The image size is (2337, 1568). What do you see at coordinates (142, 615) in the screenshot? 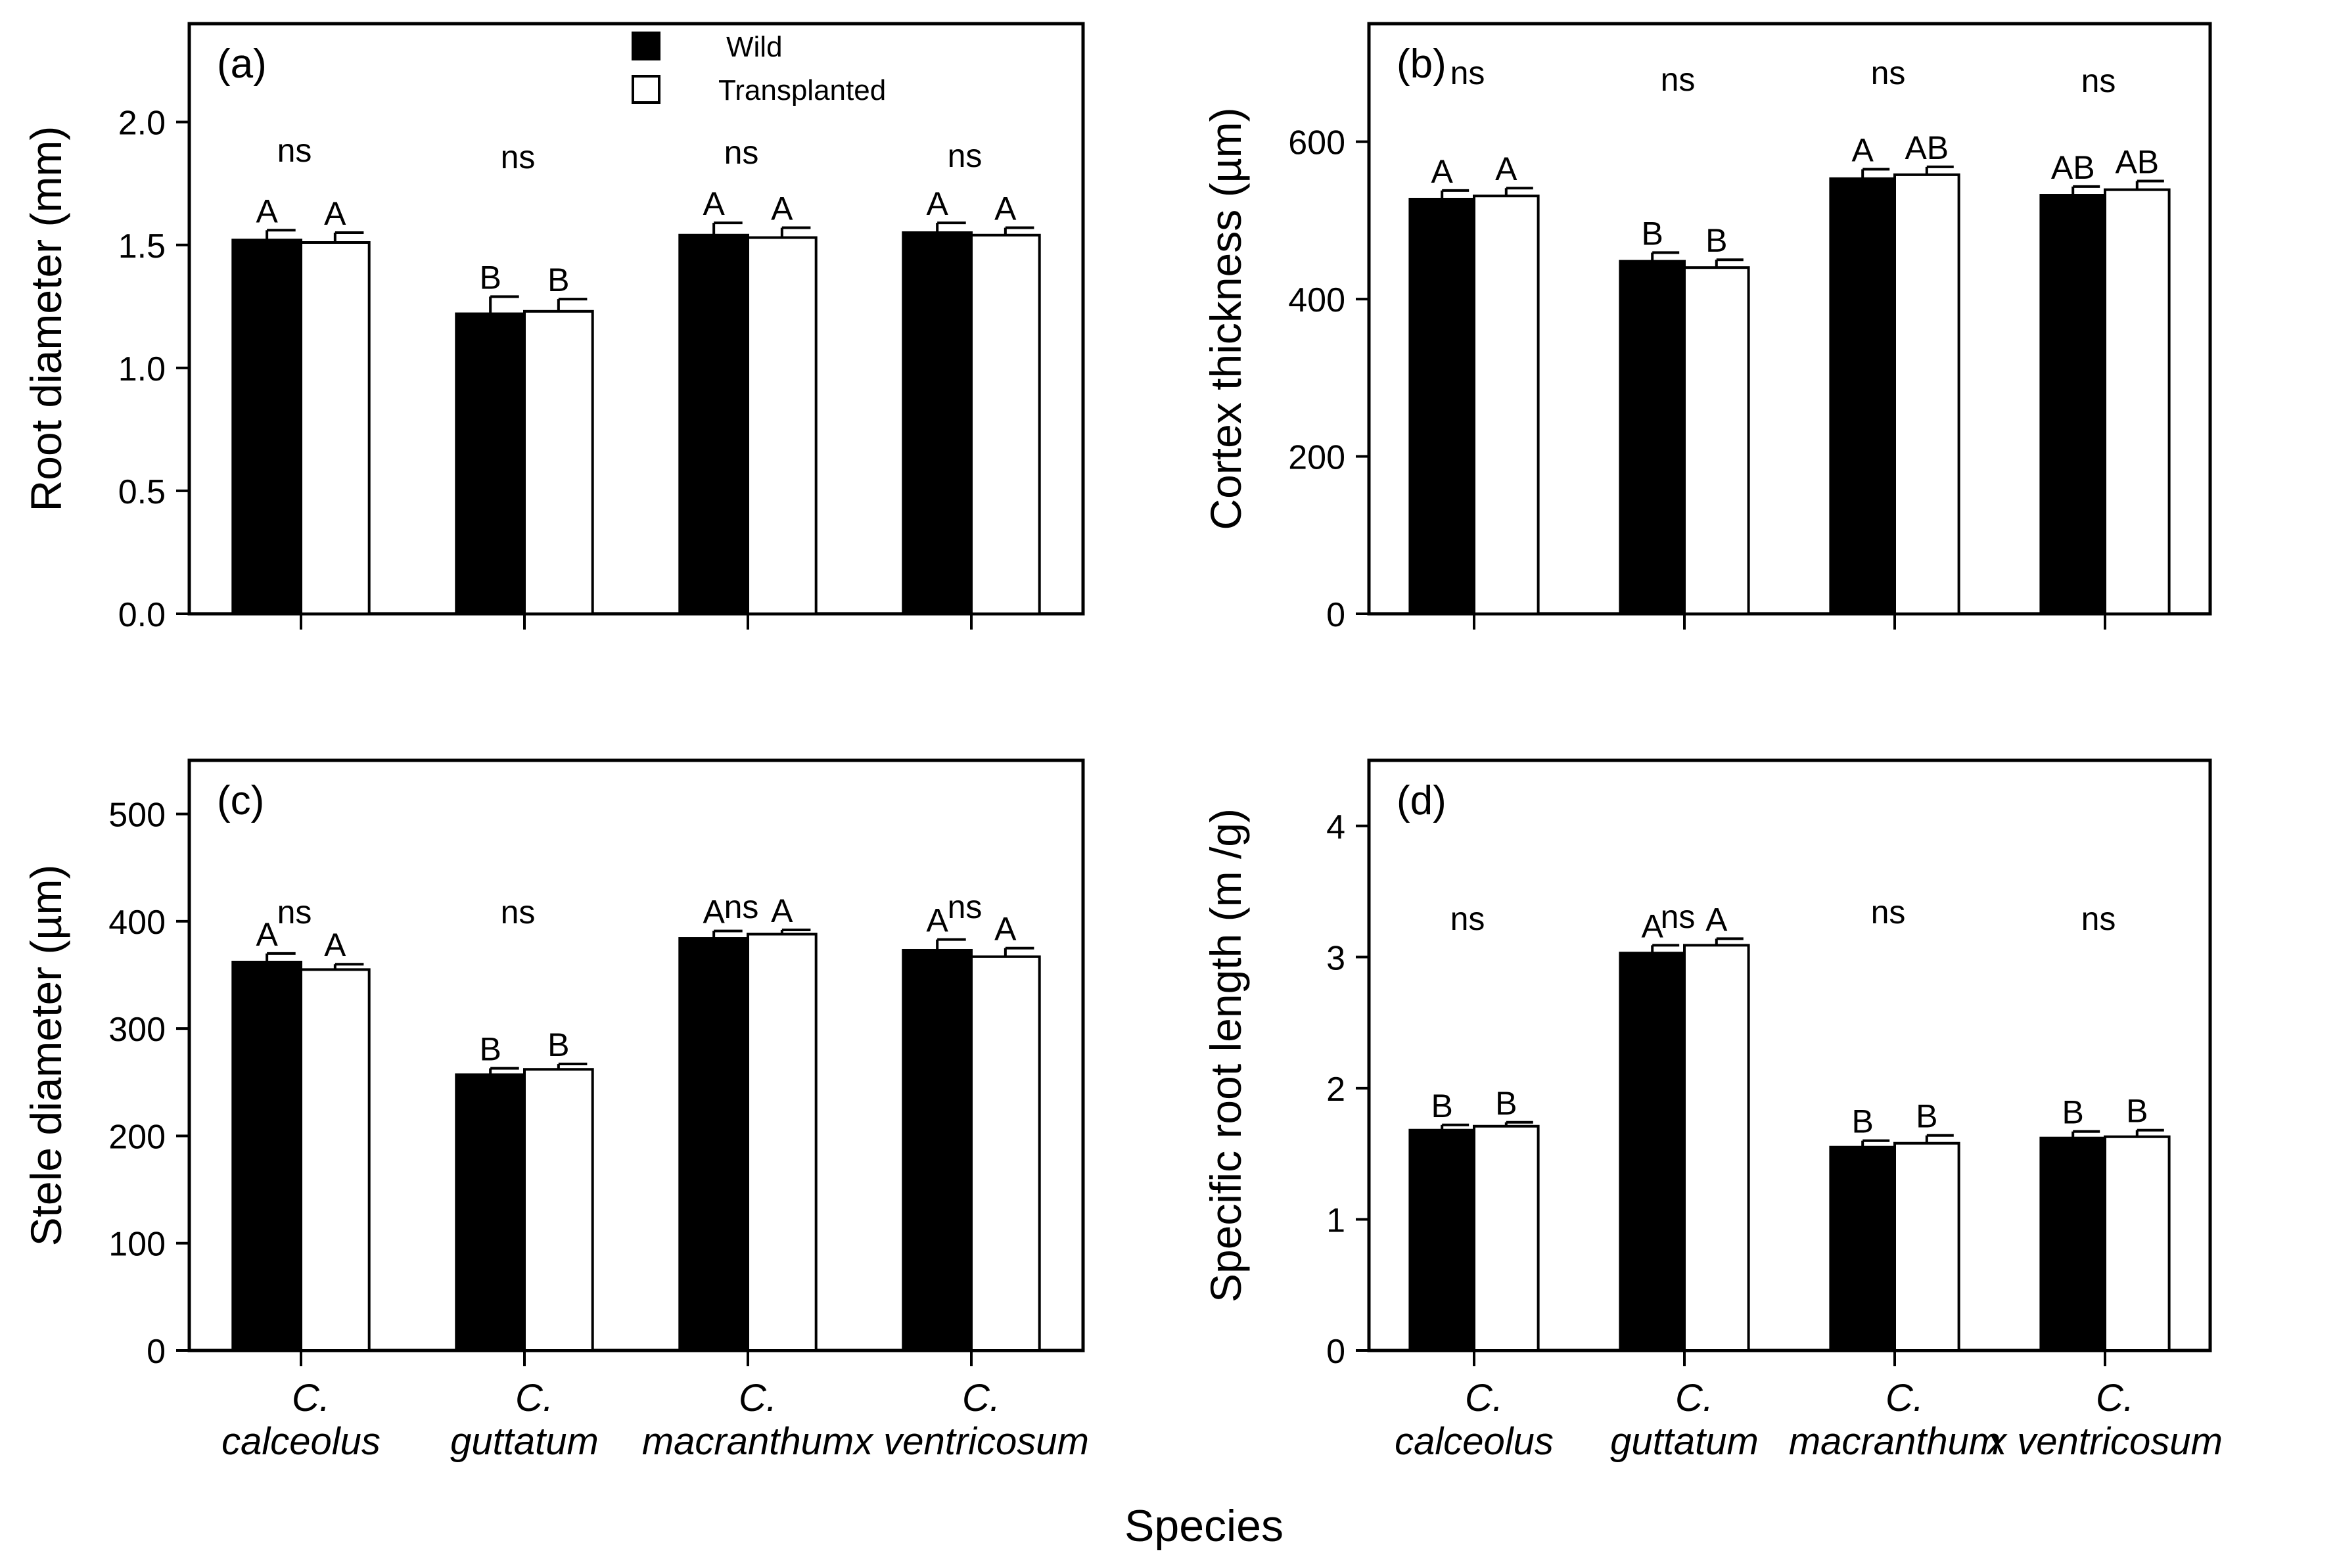
I see `y-tick-label: 0.0` at bounding box center [142, 615].